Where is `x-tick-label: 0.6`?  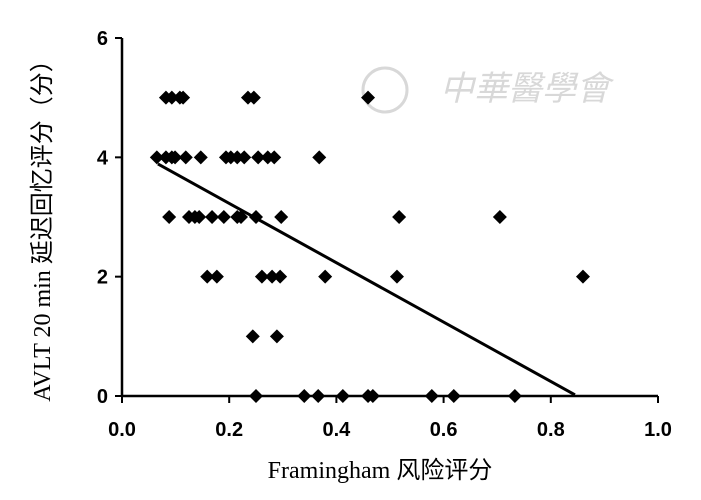 x-tick-label: 0.6 is located at coordinates (444, 430).